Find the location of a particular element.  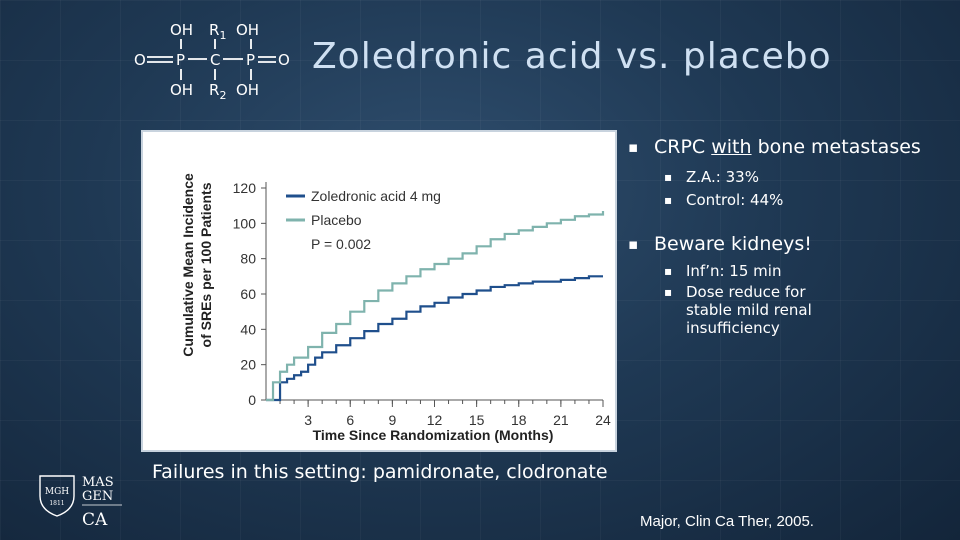

bullet-kidneys: Beware kidneys! is located at coordinates (788, 244).